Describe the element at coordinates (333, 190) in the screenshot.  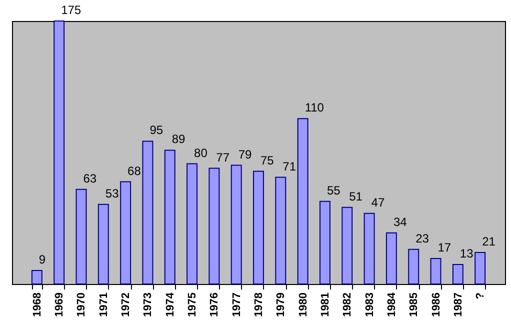
I see `data-label: 55` at that location.